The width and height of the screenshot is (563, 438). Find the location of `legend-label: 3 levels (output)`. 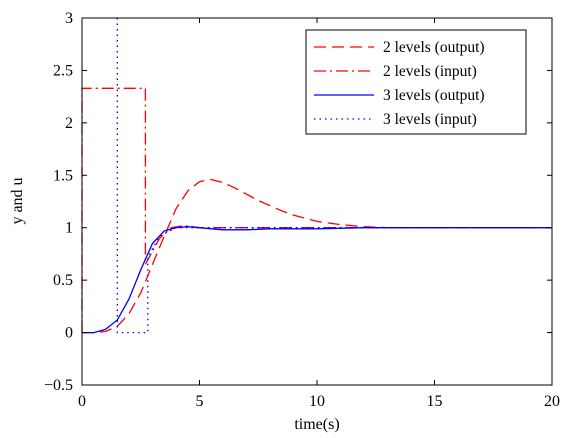

legend-label: 3 levels (output) is located at coordinates (434, 95).